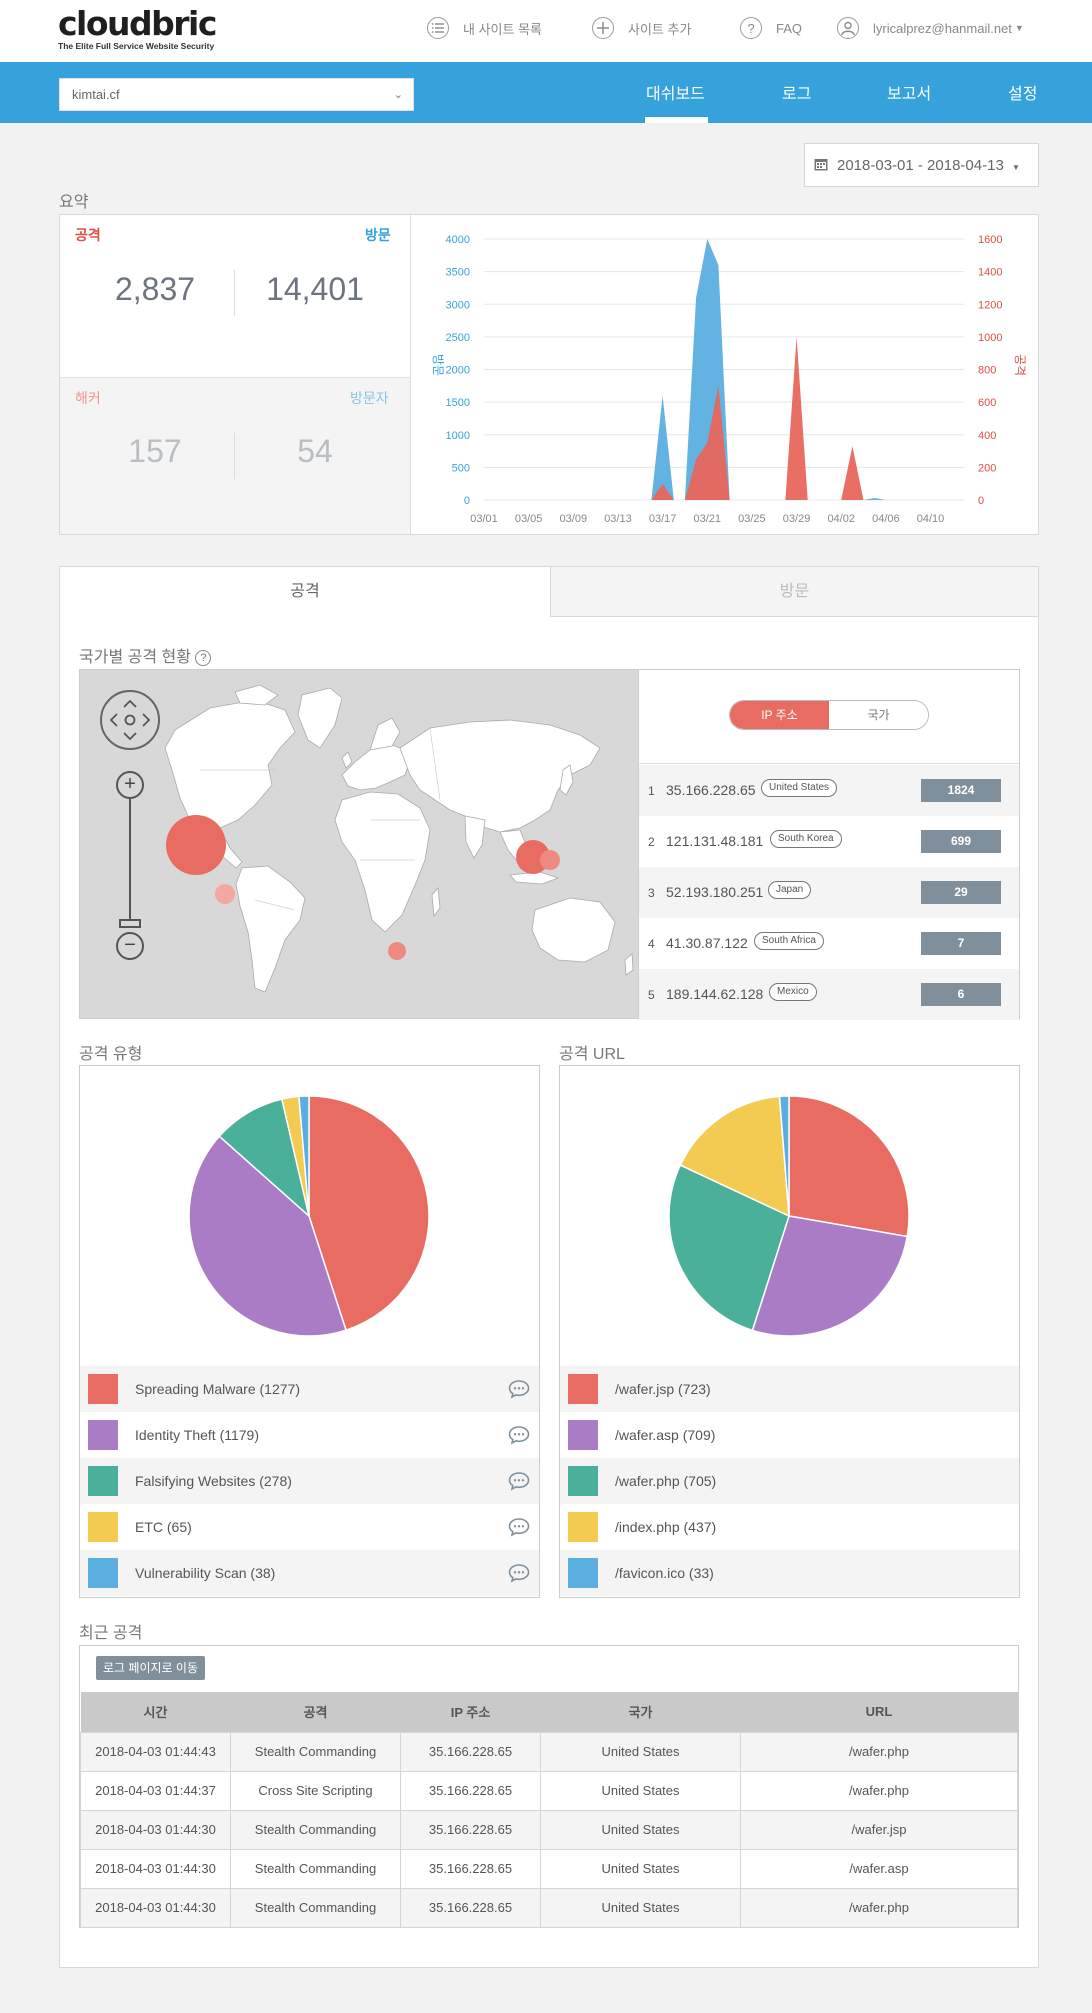 The height and width of the screenshot is (2013, 1092). I want to click on zoom-slider-handle, so click(130, 923).